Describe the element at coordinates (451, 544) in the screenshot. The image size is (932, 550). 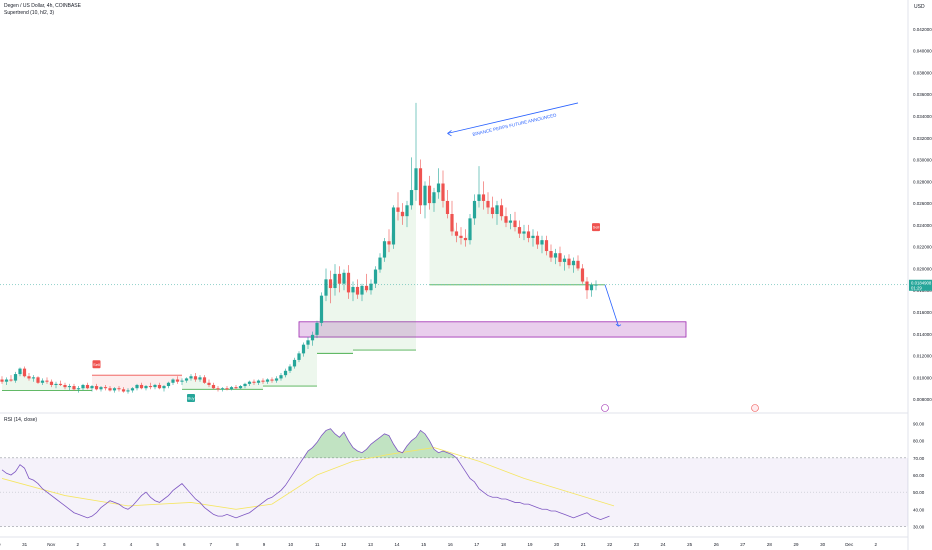
I see `time-tick-label: 16` at that location.